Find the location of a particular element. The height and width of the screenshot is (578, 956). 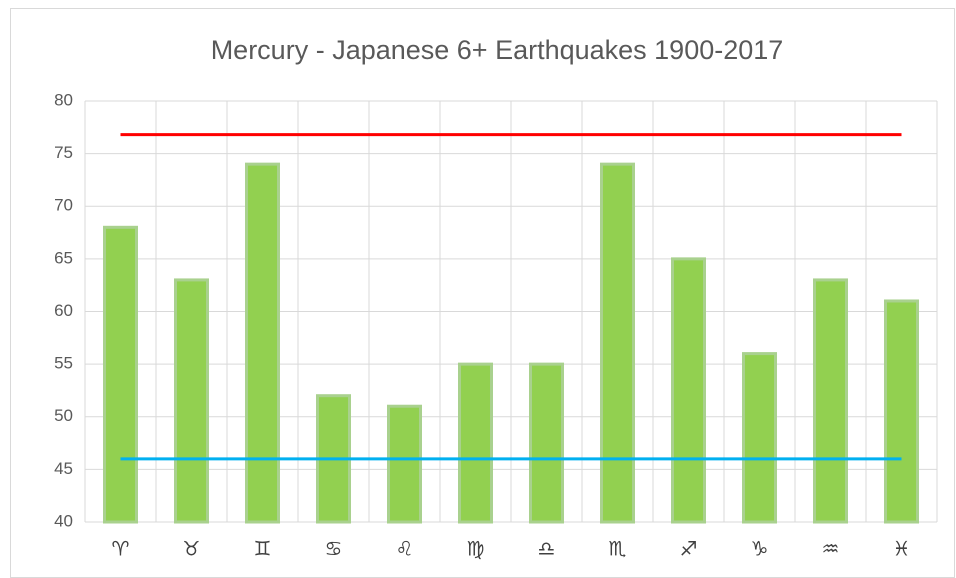

x-tick-label: ♊ is located at coordinates (263, 549).